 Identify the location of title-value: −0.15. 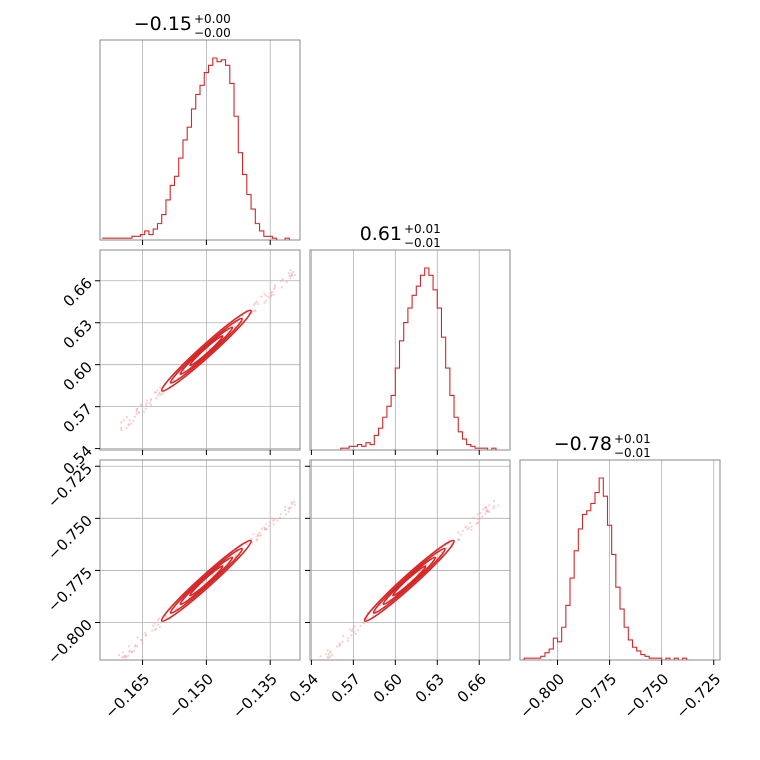
(163, 24).